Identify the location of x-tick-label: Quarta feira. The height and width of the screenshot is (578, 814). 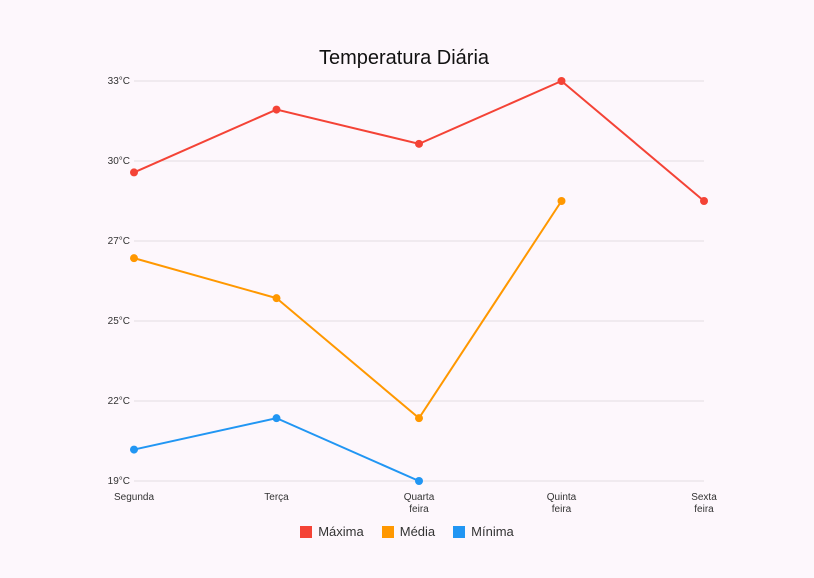
(419, 503).